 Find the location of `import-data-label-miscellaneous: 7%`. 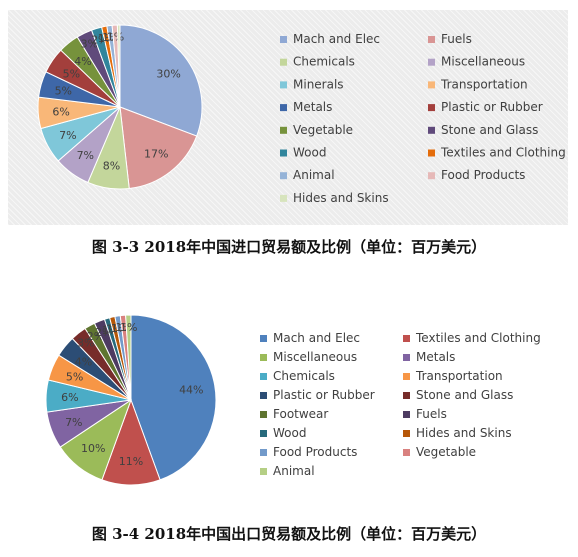

import-data-label-miscellaneous: 7% is located at coordinates (85, 155).